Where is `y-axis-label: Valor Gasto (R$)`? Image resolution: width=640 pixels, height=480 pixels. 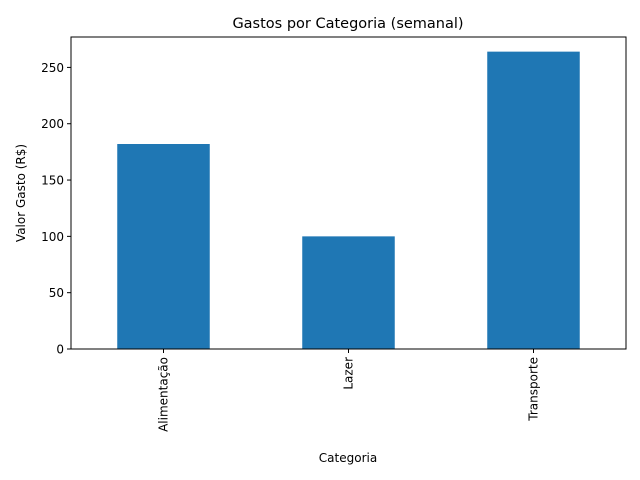 y-axis-label: Valor Gasto (R$) is located at coordinates (21, 193).